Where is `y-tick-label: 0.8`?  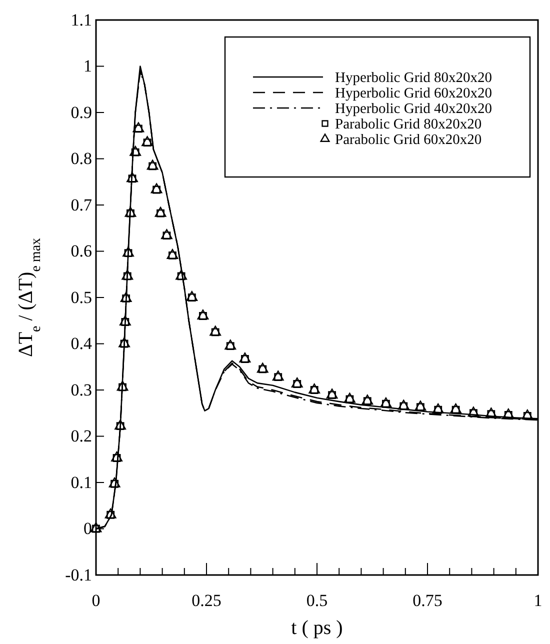
y-tick-label: 0.8 is located at coordinates (81, 158).